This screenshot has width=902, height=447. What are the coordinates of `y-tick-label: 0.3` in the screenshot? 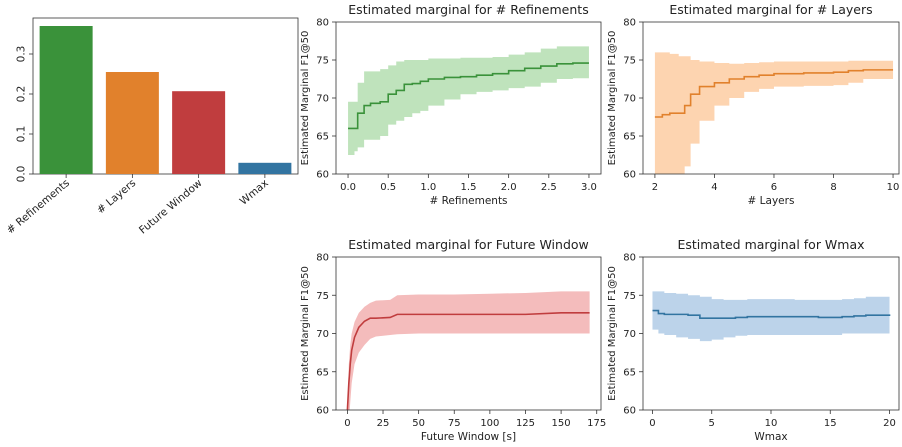 It's located at (22, 54).